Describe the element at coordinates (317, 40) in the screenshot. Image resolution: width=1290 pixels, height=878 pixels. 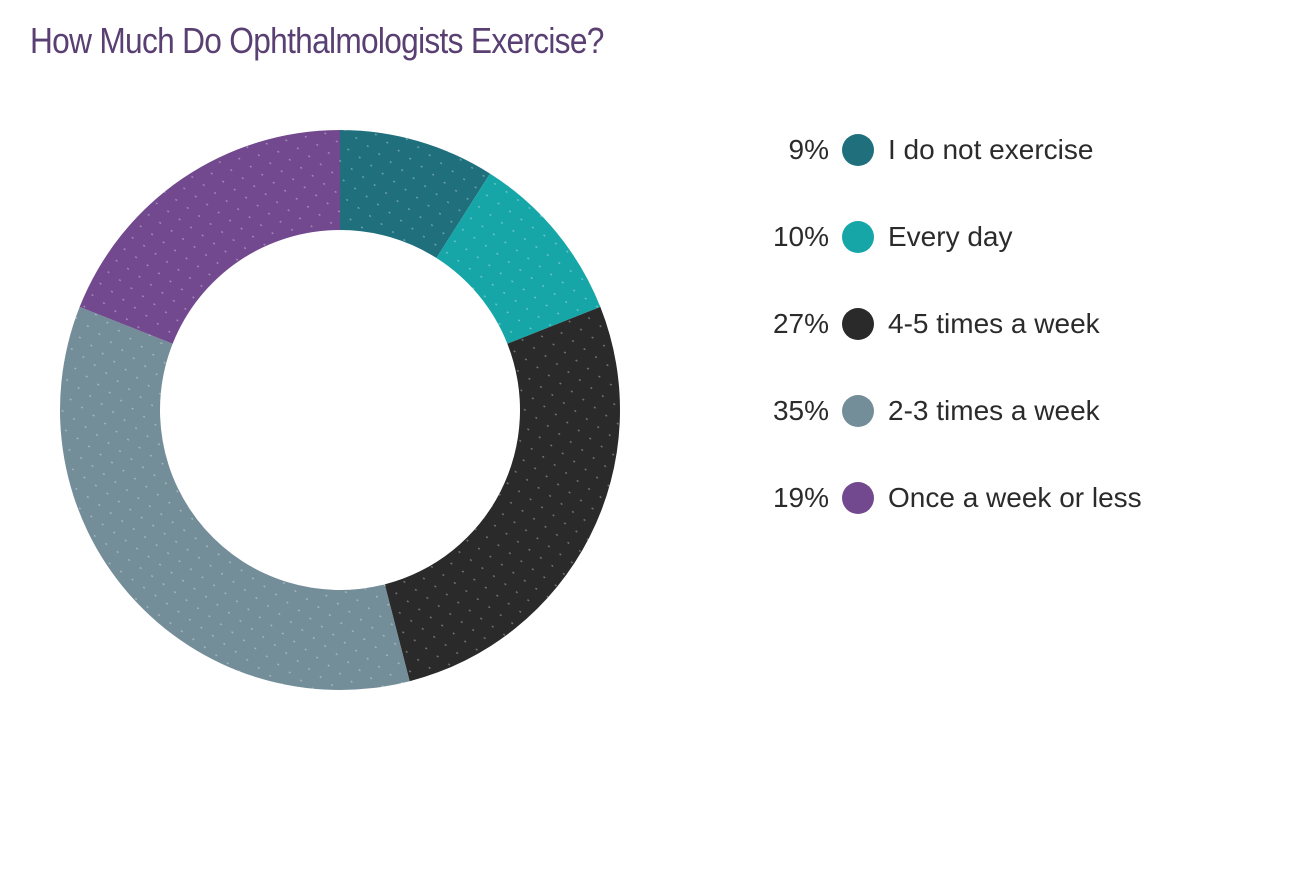
I see `chart-title: How Much Do Ophthalmologists Exercise?` at that location.